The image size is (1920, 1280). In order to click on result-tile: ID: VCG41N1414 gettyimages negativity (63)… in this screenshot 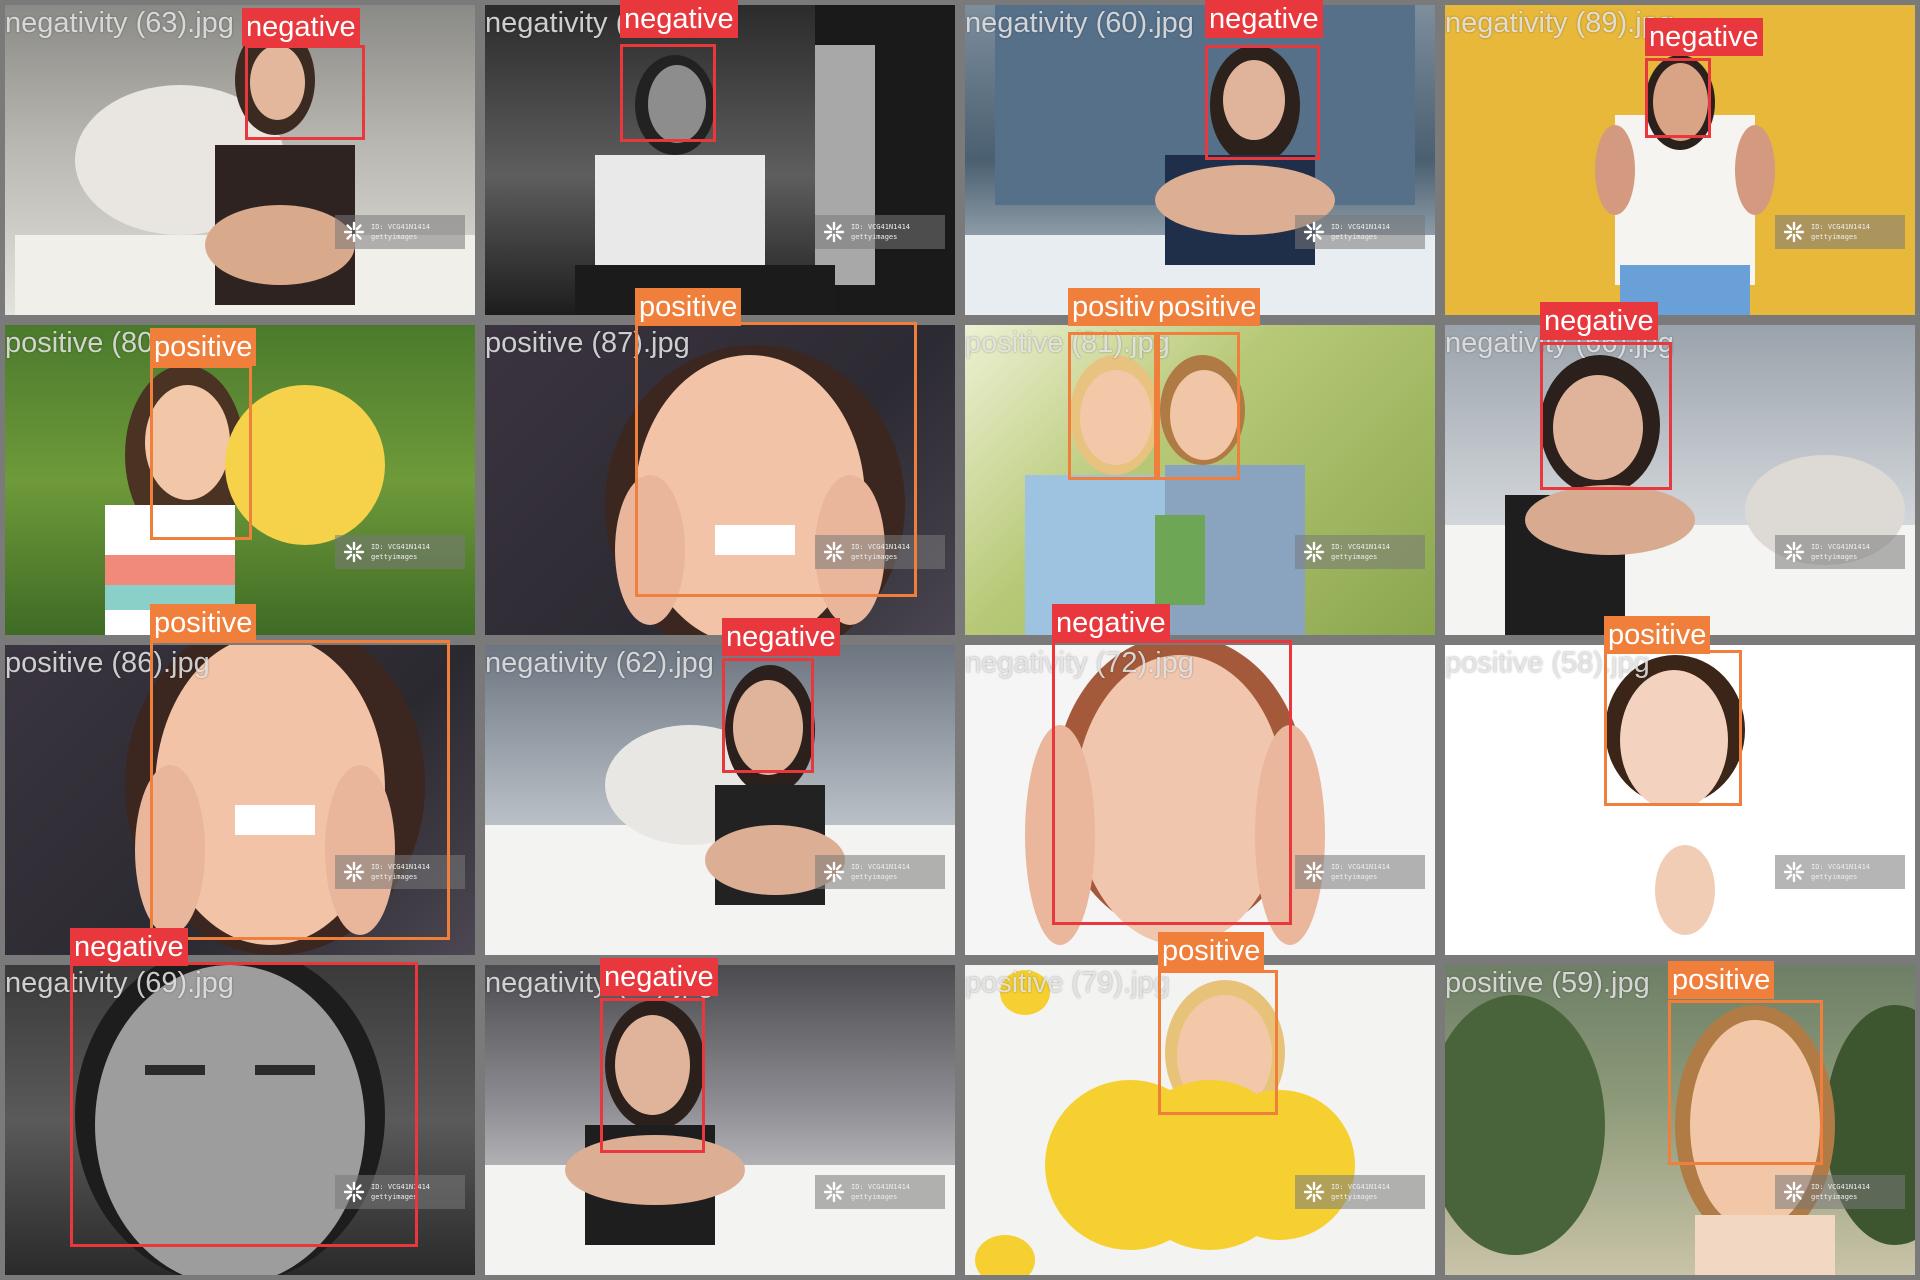, I will do `click(240, 160)`.